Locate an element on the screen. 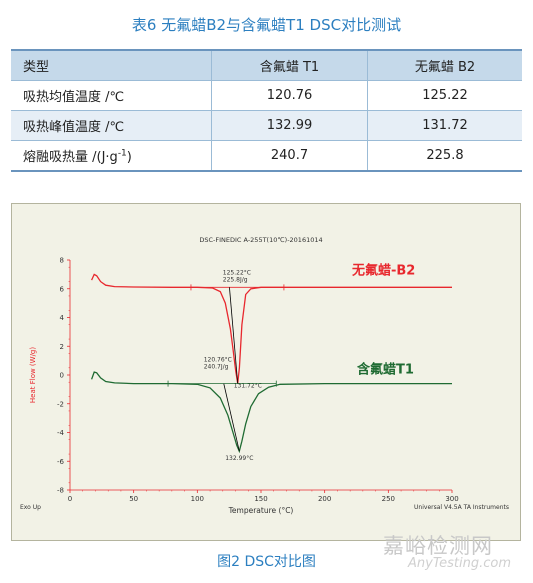 The height and width of the screenshot is (583, 533). y-axis-label: Heat Flow (W/g) is located at coordinates (33, 375).